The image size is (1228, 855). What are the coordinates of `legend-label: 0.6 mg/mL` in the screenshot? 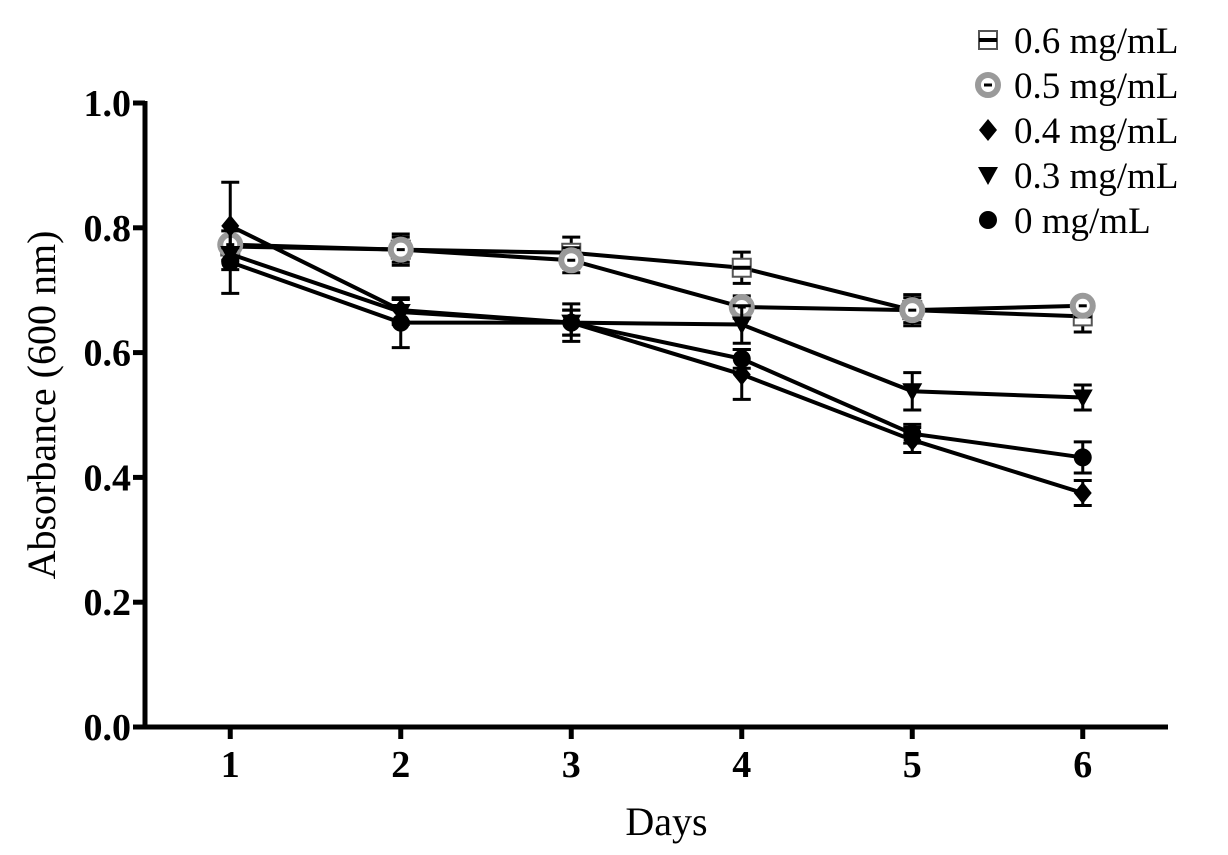 It's located at (1096, 41).